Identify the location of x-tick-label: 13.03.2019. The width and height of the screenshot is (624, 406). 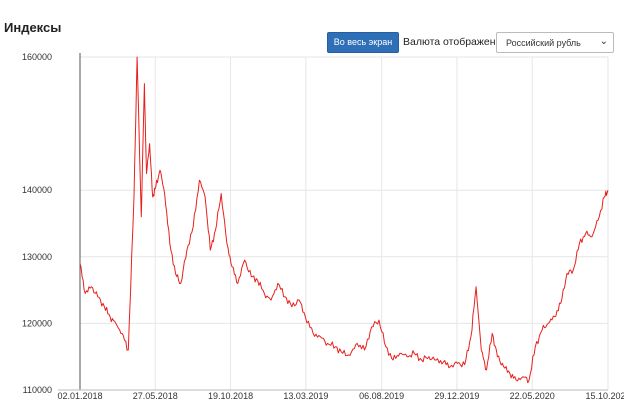
(305, 396).